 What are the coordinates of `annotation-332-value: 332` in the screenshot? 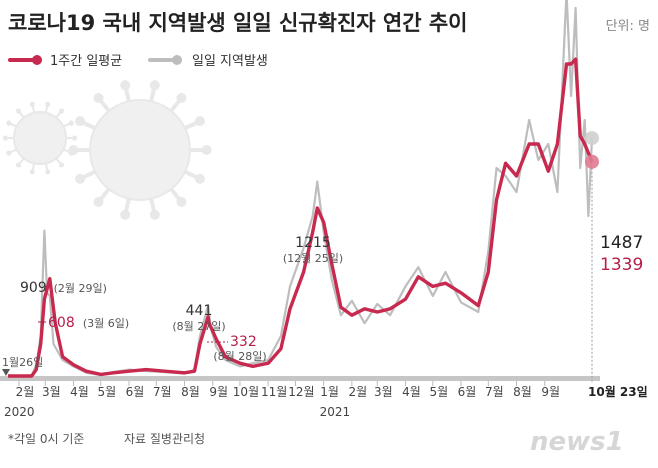 It's located at (243, 342).